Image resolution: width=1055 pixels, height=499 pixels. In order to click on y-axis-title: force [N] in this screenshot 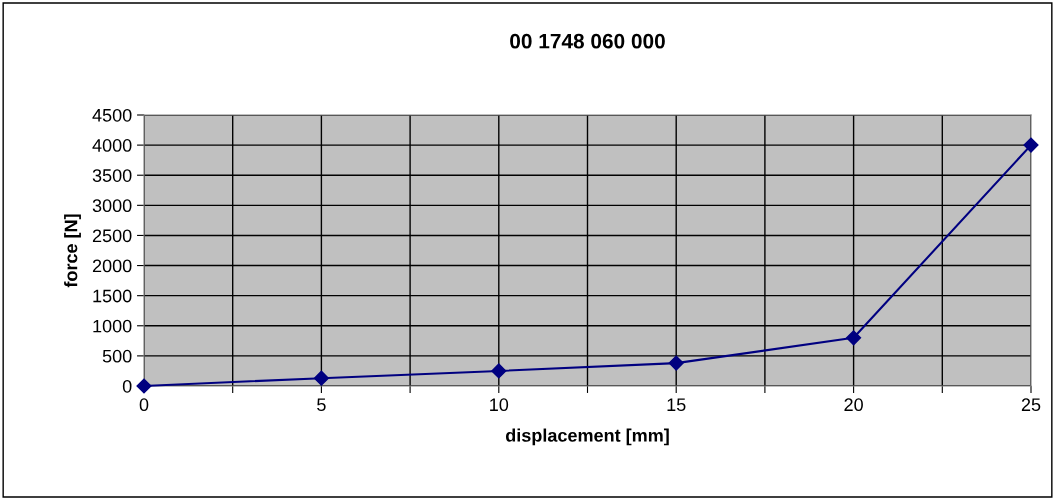, I will do `click(72, 251)`.